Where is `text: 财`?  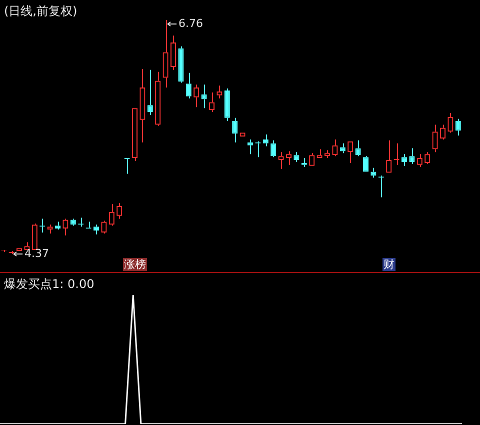 text: 财 is located at coordinates (389, 264).